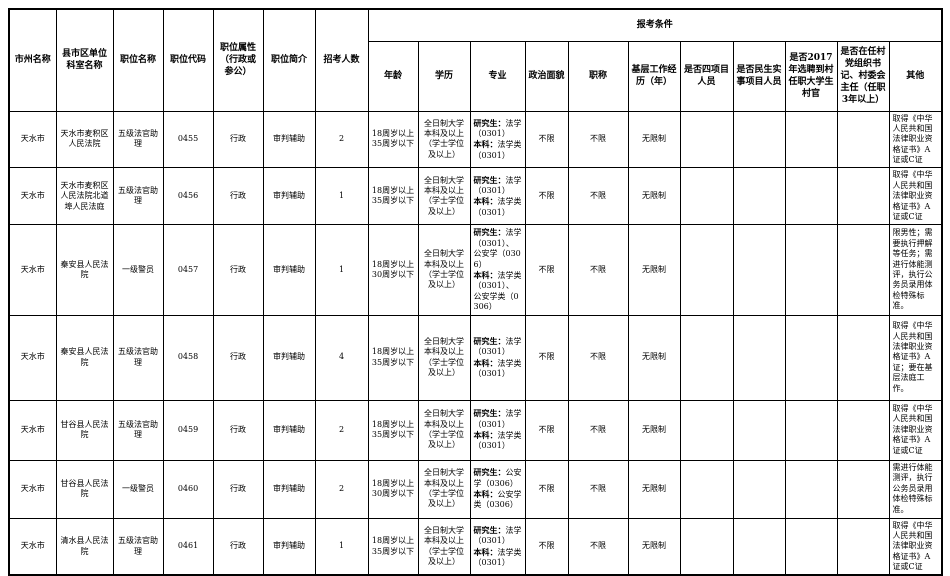 This screenshot has height=576, width=950. I want to click on major-graduate-value: 公安学（0306）, so click(497, 478).